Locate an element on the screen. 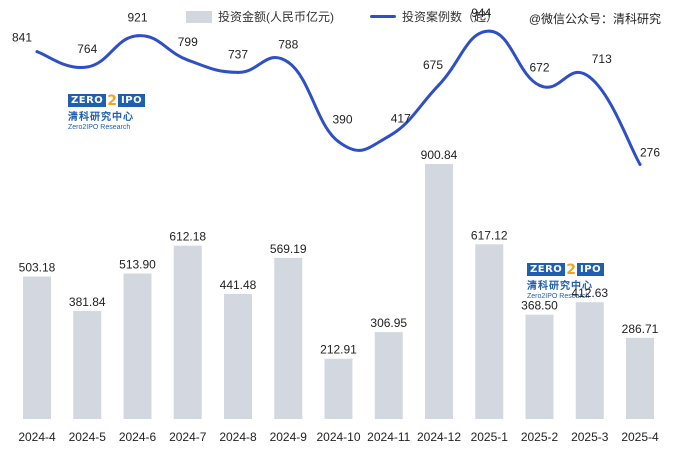  line-value-label: 390 is located at coordinates (342, 120).